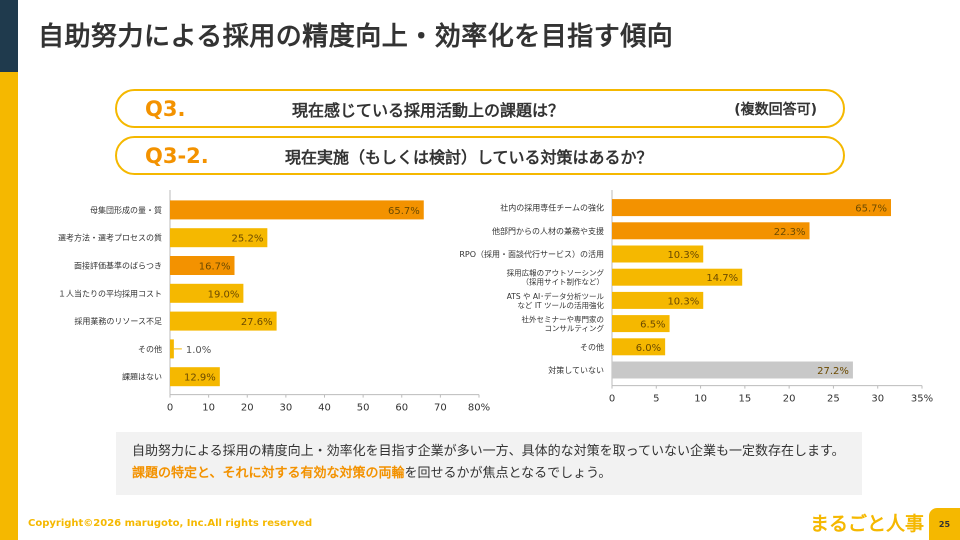 Image resolution: width=960 pixels, height=540 pixels. What do you see at coordinates (110, 238) in the screenshot?
I see `category-label: 選考方法・選考プロセスの質` at bounding box center [110, 238].